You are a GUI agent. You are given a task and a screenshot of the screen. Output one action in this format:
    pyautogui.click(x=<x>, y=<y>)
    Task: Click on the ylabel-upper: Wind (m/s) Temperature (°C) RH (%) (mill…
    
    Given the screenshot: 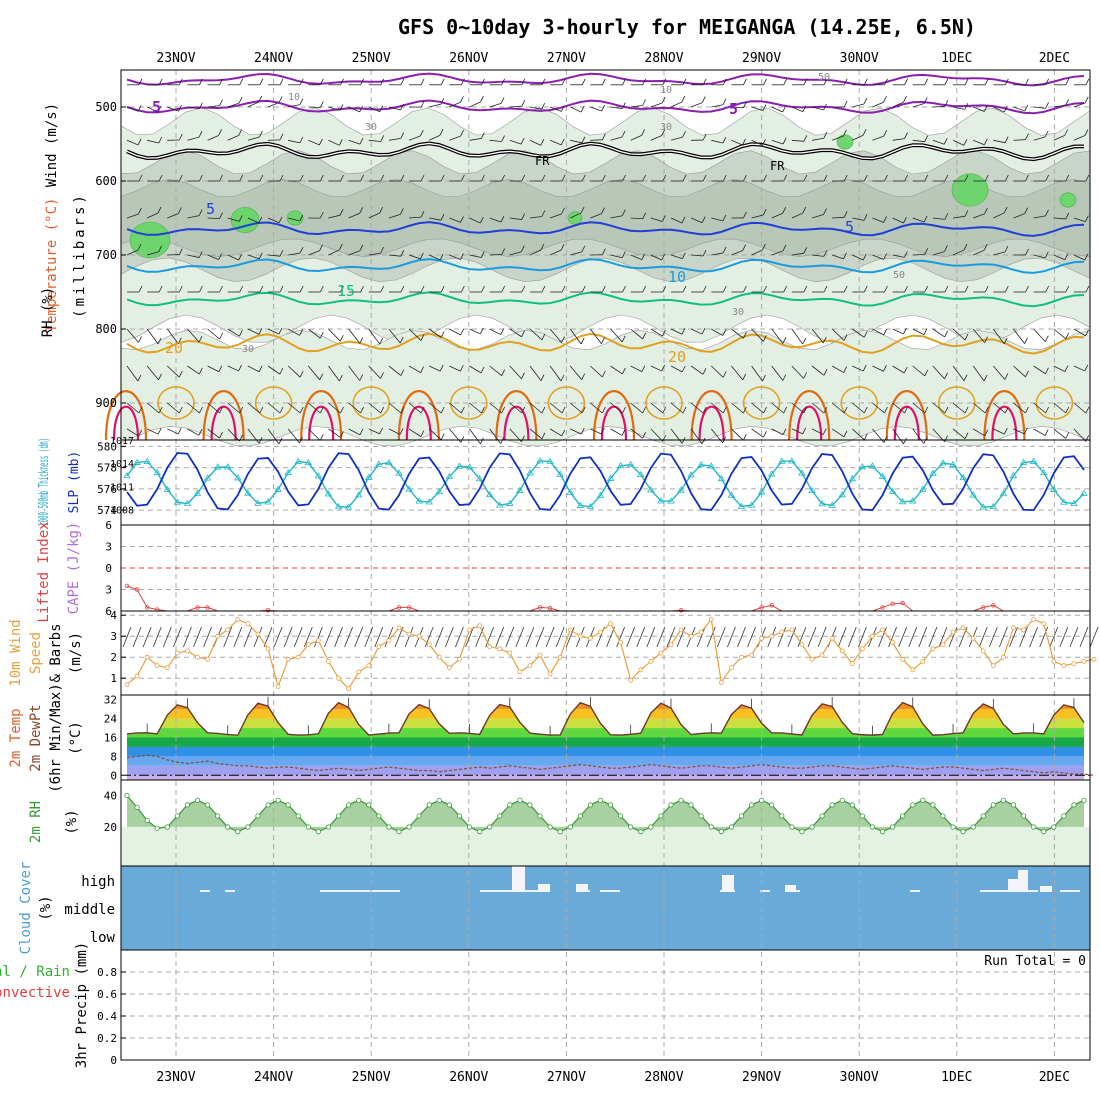 What is the action you would take?
    pyautogui.click(x=64, y=220)
    